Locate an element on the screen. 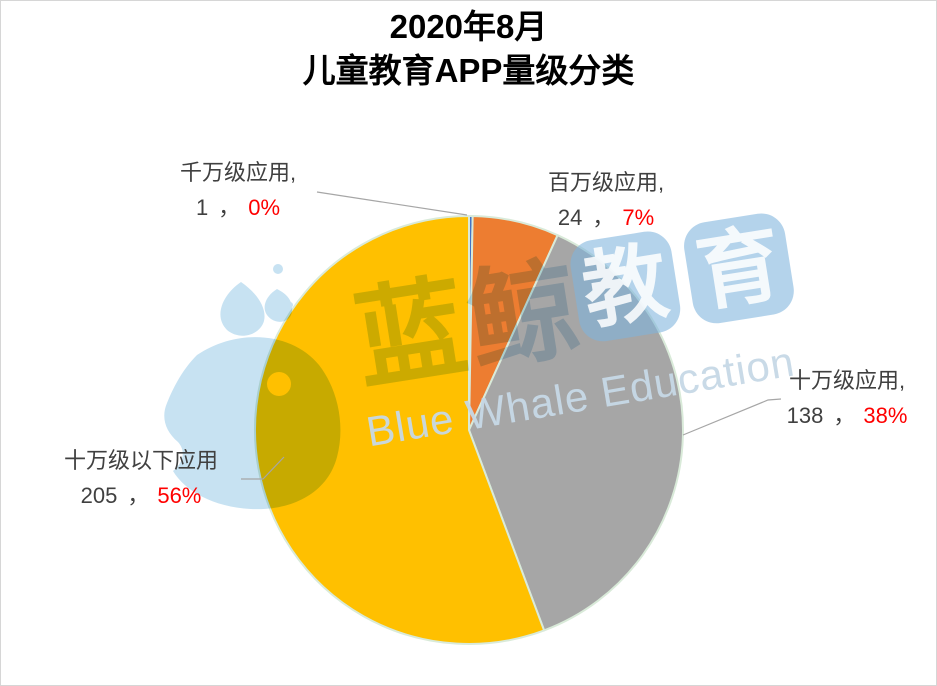  callout-shiwanji-yixia-label: 十万级以下应用 is located at coordinates (141, 460).